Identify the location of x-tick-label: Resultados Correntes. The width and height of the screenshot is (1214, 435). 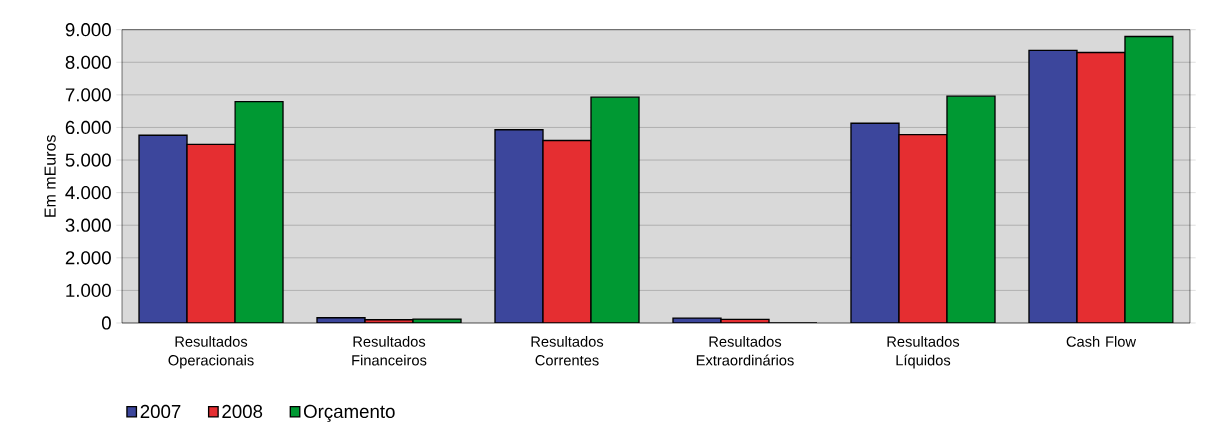
(567, 351).